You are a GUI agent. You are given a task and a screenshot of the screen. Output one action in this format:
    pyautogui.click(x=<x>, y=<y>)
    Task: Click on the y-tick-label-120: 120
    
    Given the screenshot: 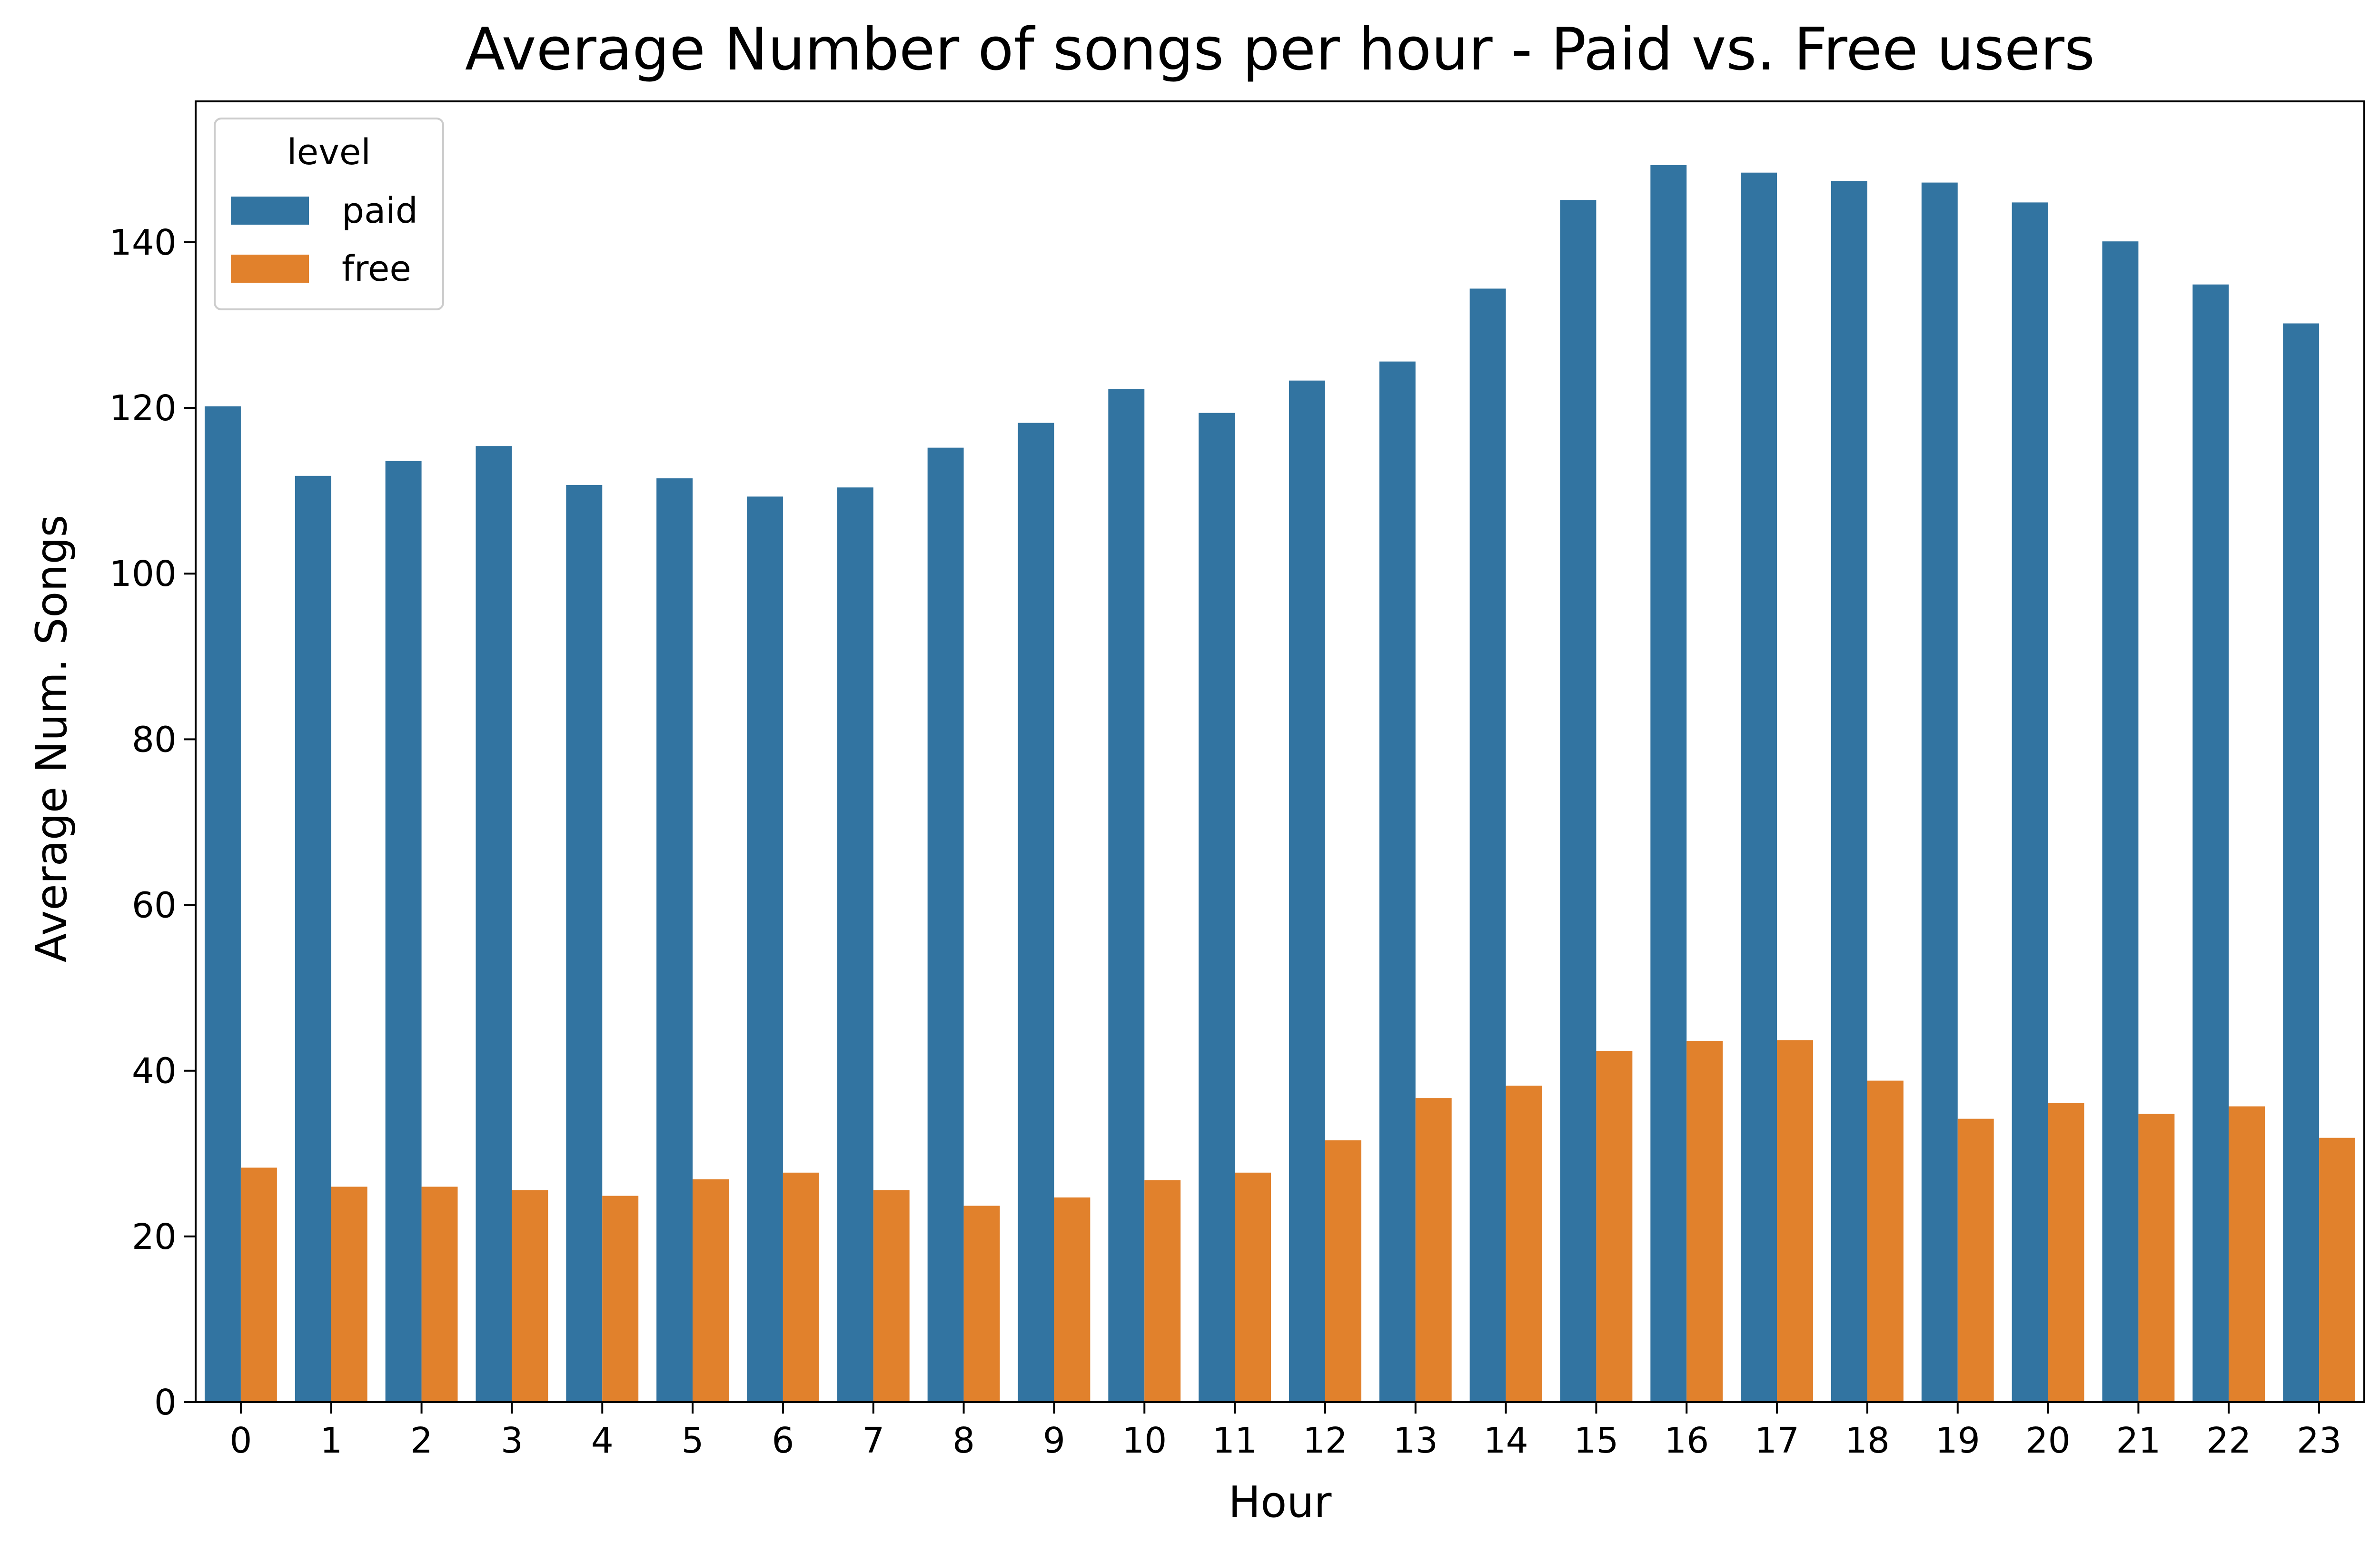 What is the action you would take?
    pyautogui.click(x=143, y=408)
    